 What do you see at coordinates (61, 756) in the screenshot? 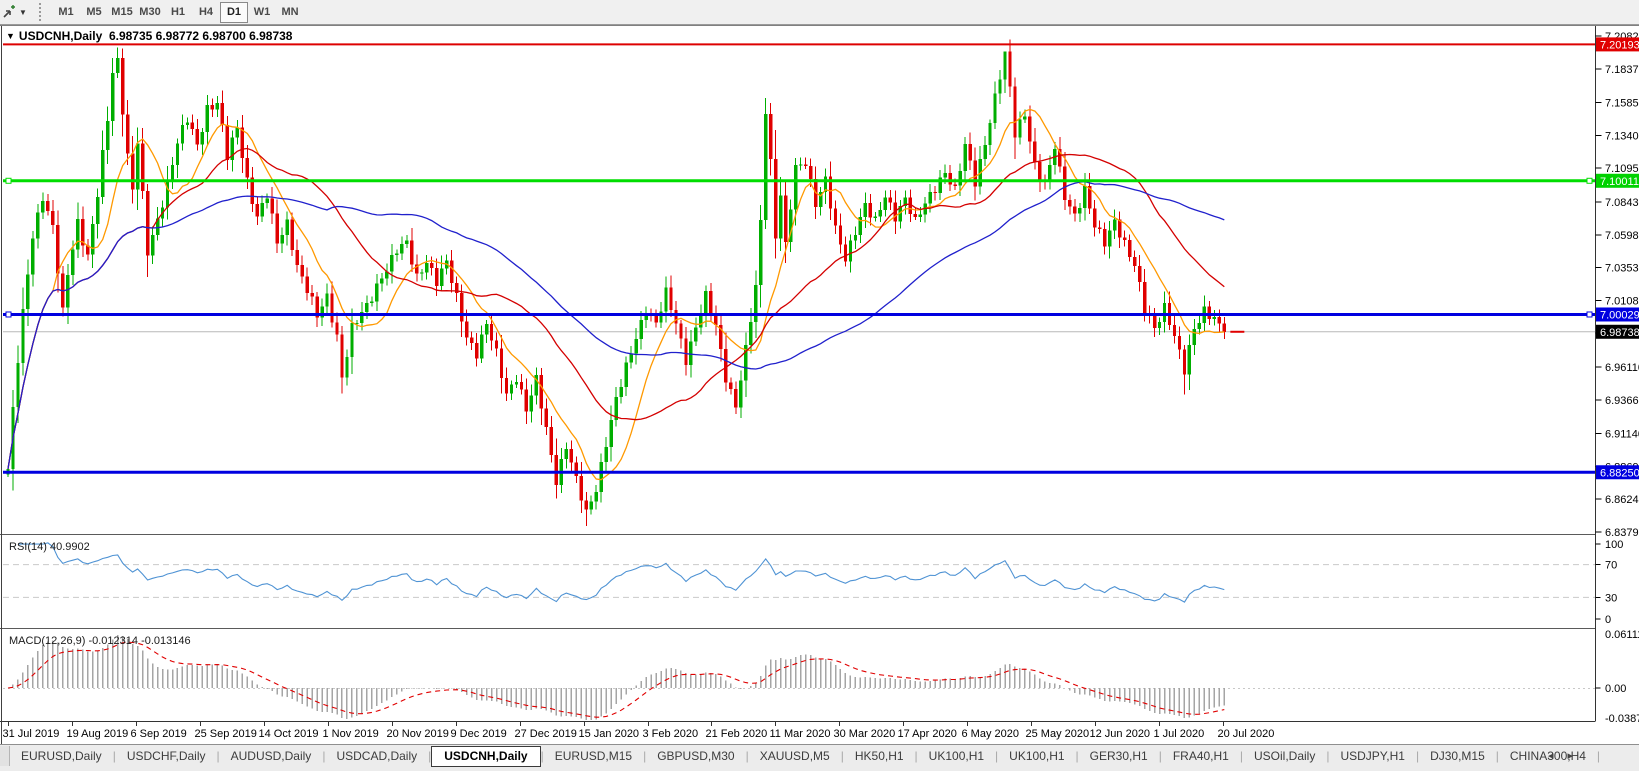
I see `chart-tab-eurusd-daily: EURUSD,Daily` at bounding box center [61, 756].